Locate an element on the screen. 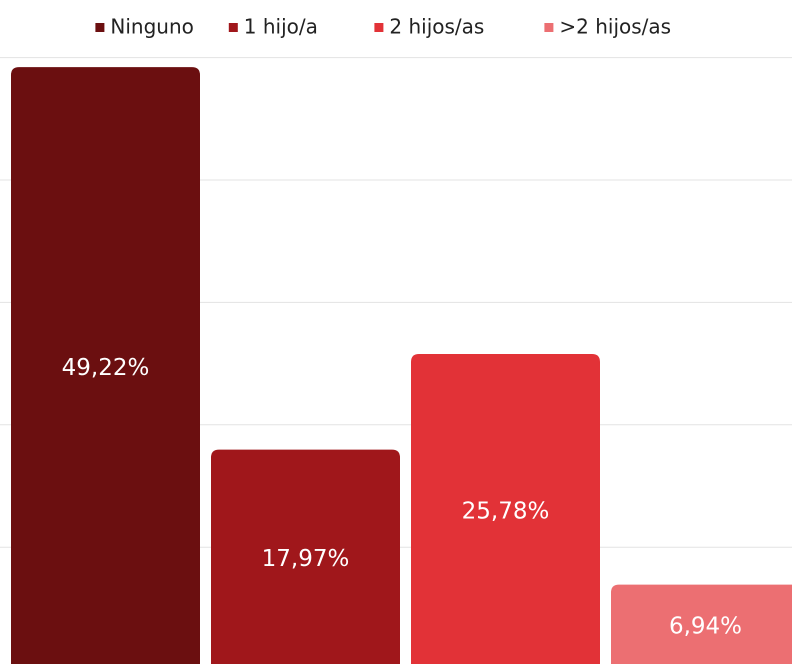 This screenshot has width=792, height=664. value-label: 49,22% is located at coordinates (106, 368).